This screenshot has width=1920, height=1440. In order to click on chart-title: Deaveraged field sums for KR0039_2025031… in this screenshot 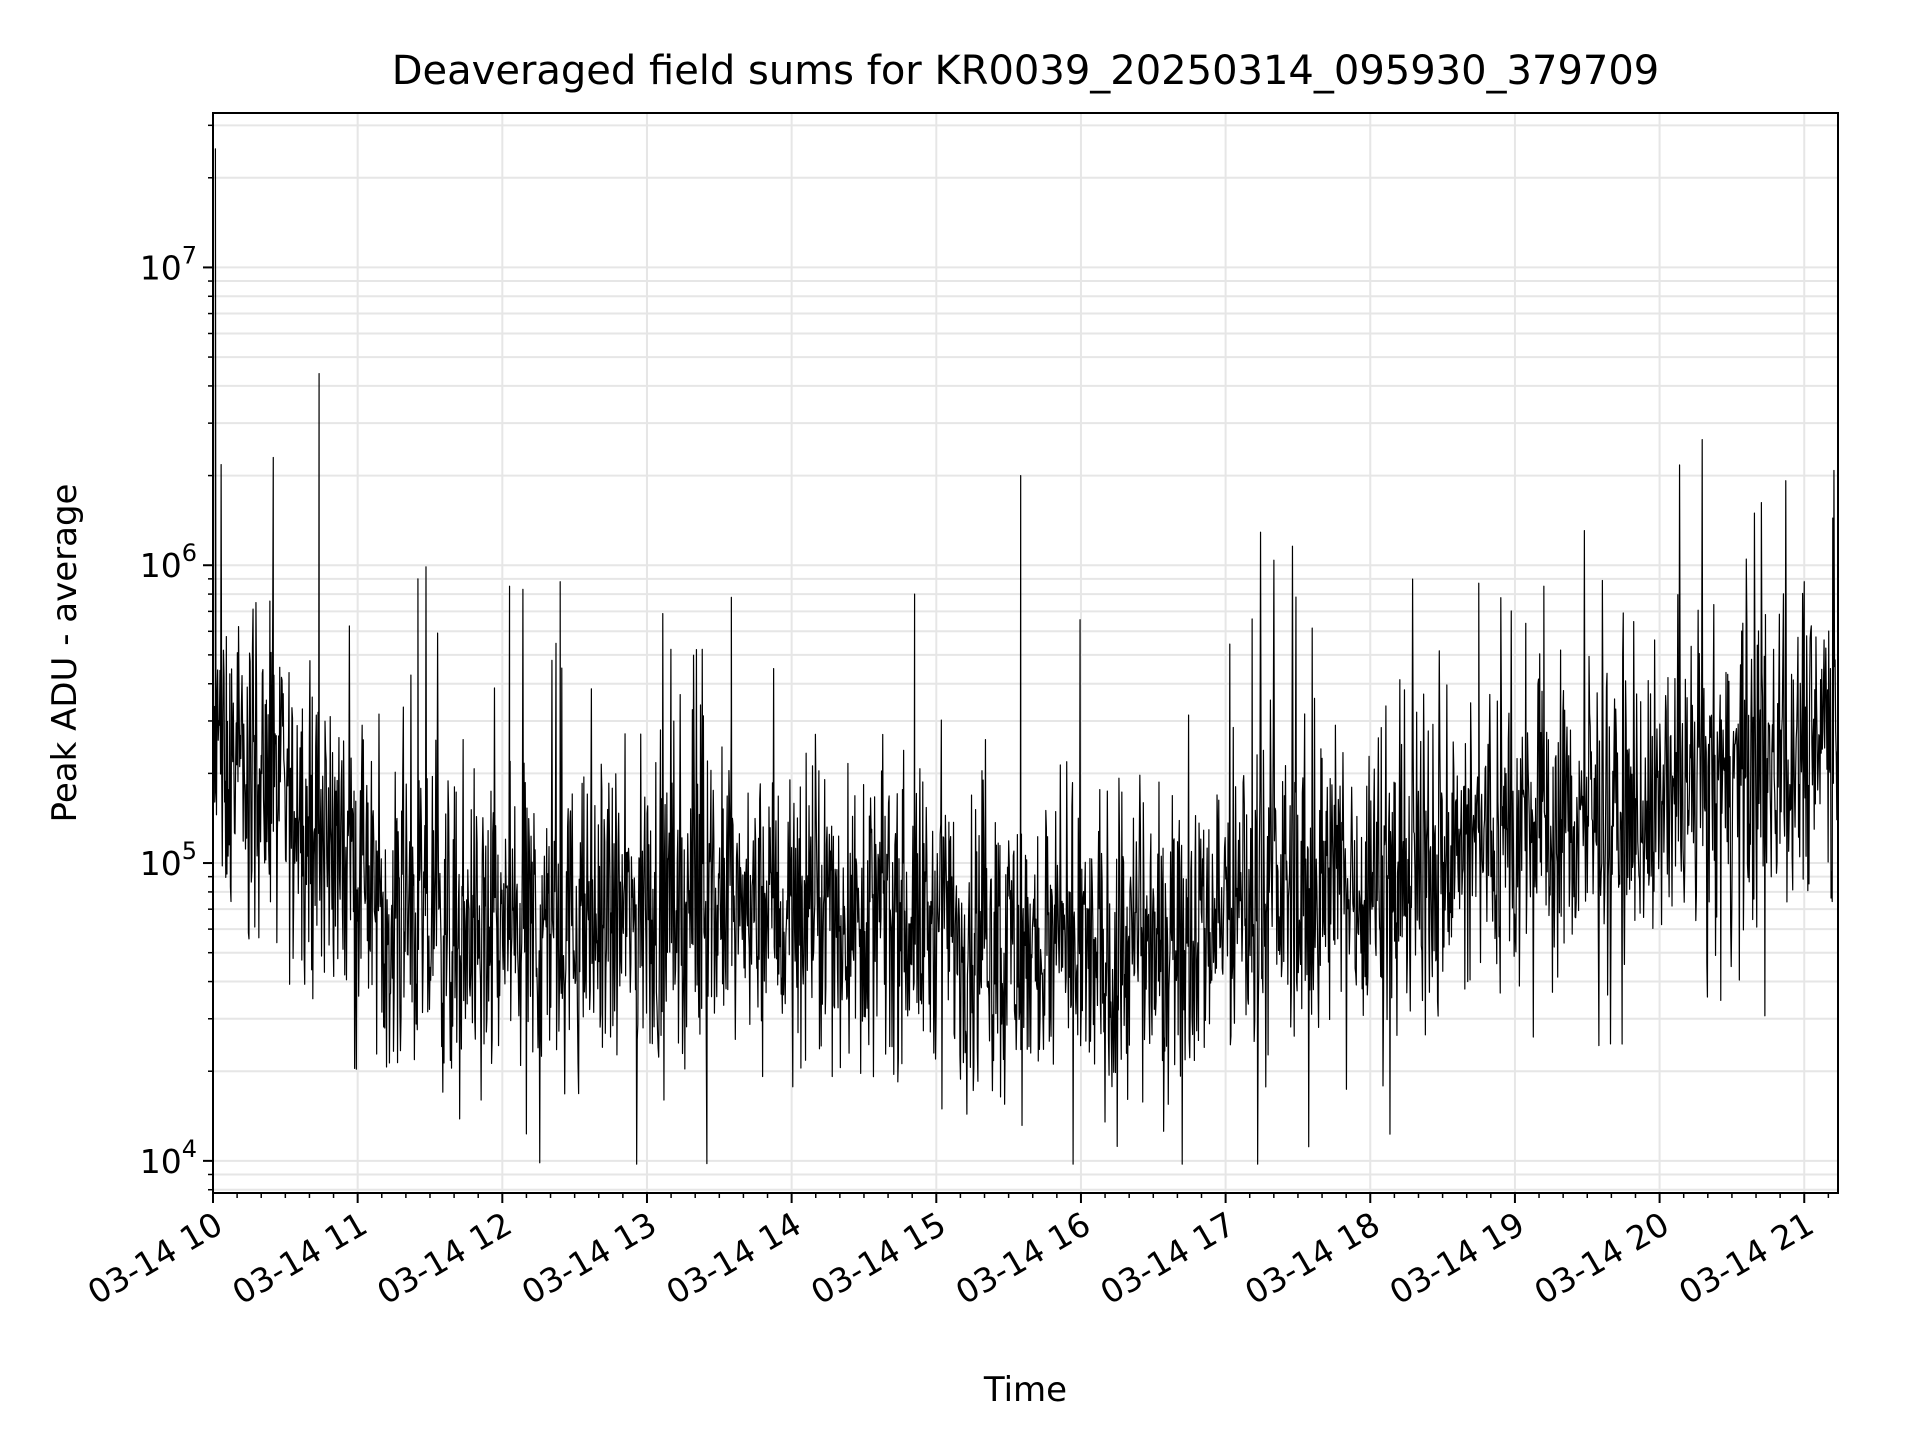, I will do `click(1026, 71)`.